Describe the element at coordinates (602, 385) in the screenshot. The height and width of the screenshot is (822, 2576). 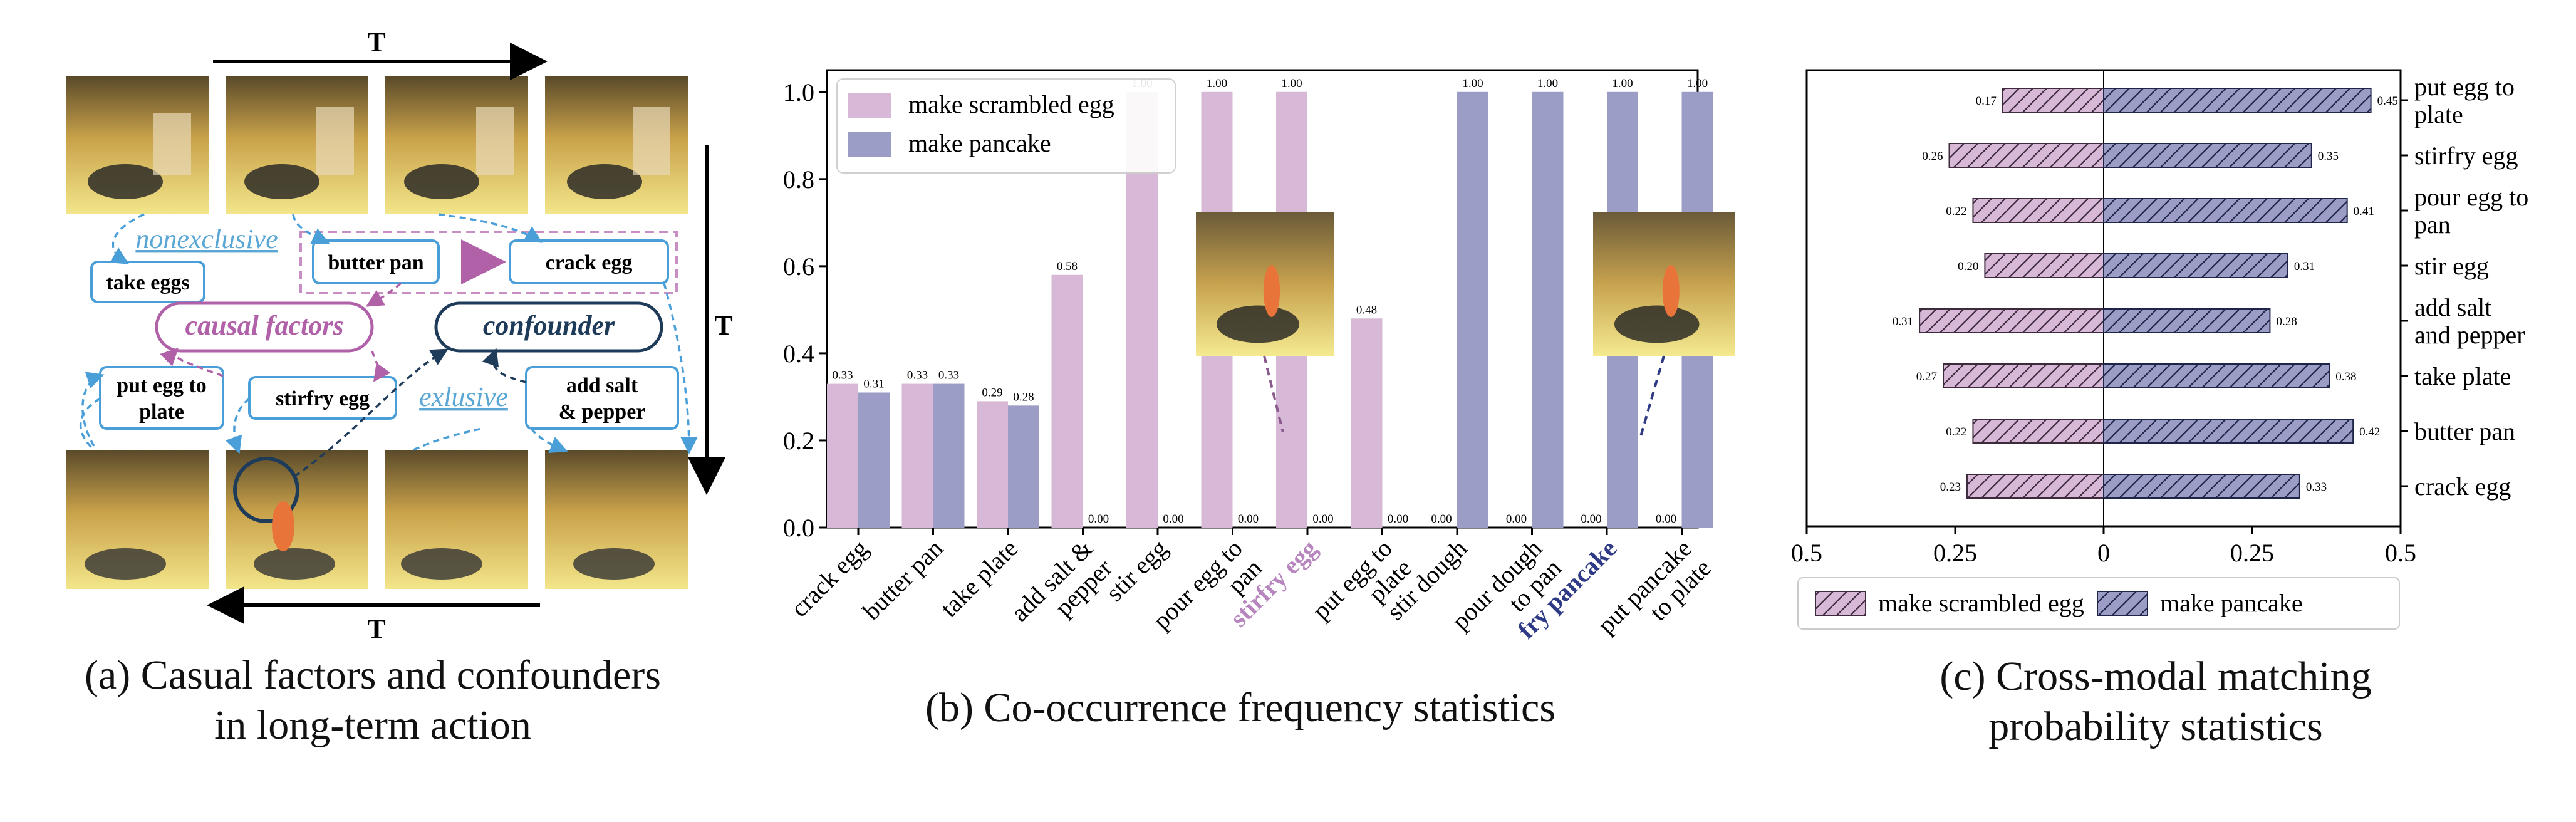
I see `node-label: add salt` at that location.